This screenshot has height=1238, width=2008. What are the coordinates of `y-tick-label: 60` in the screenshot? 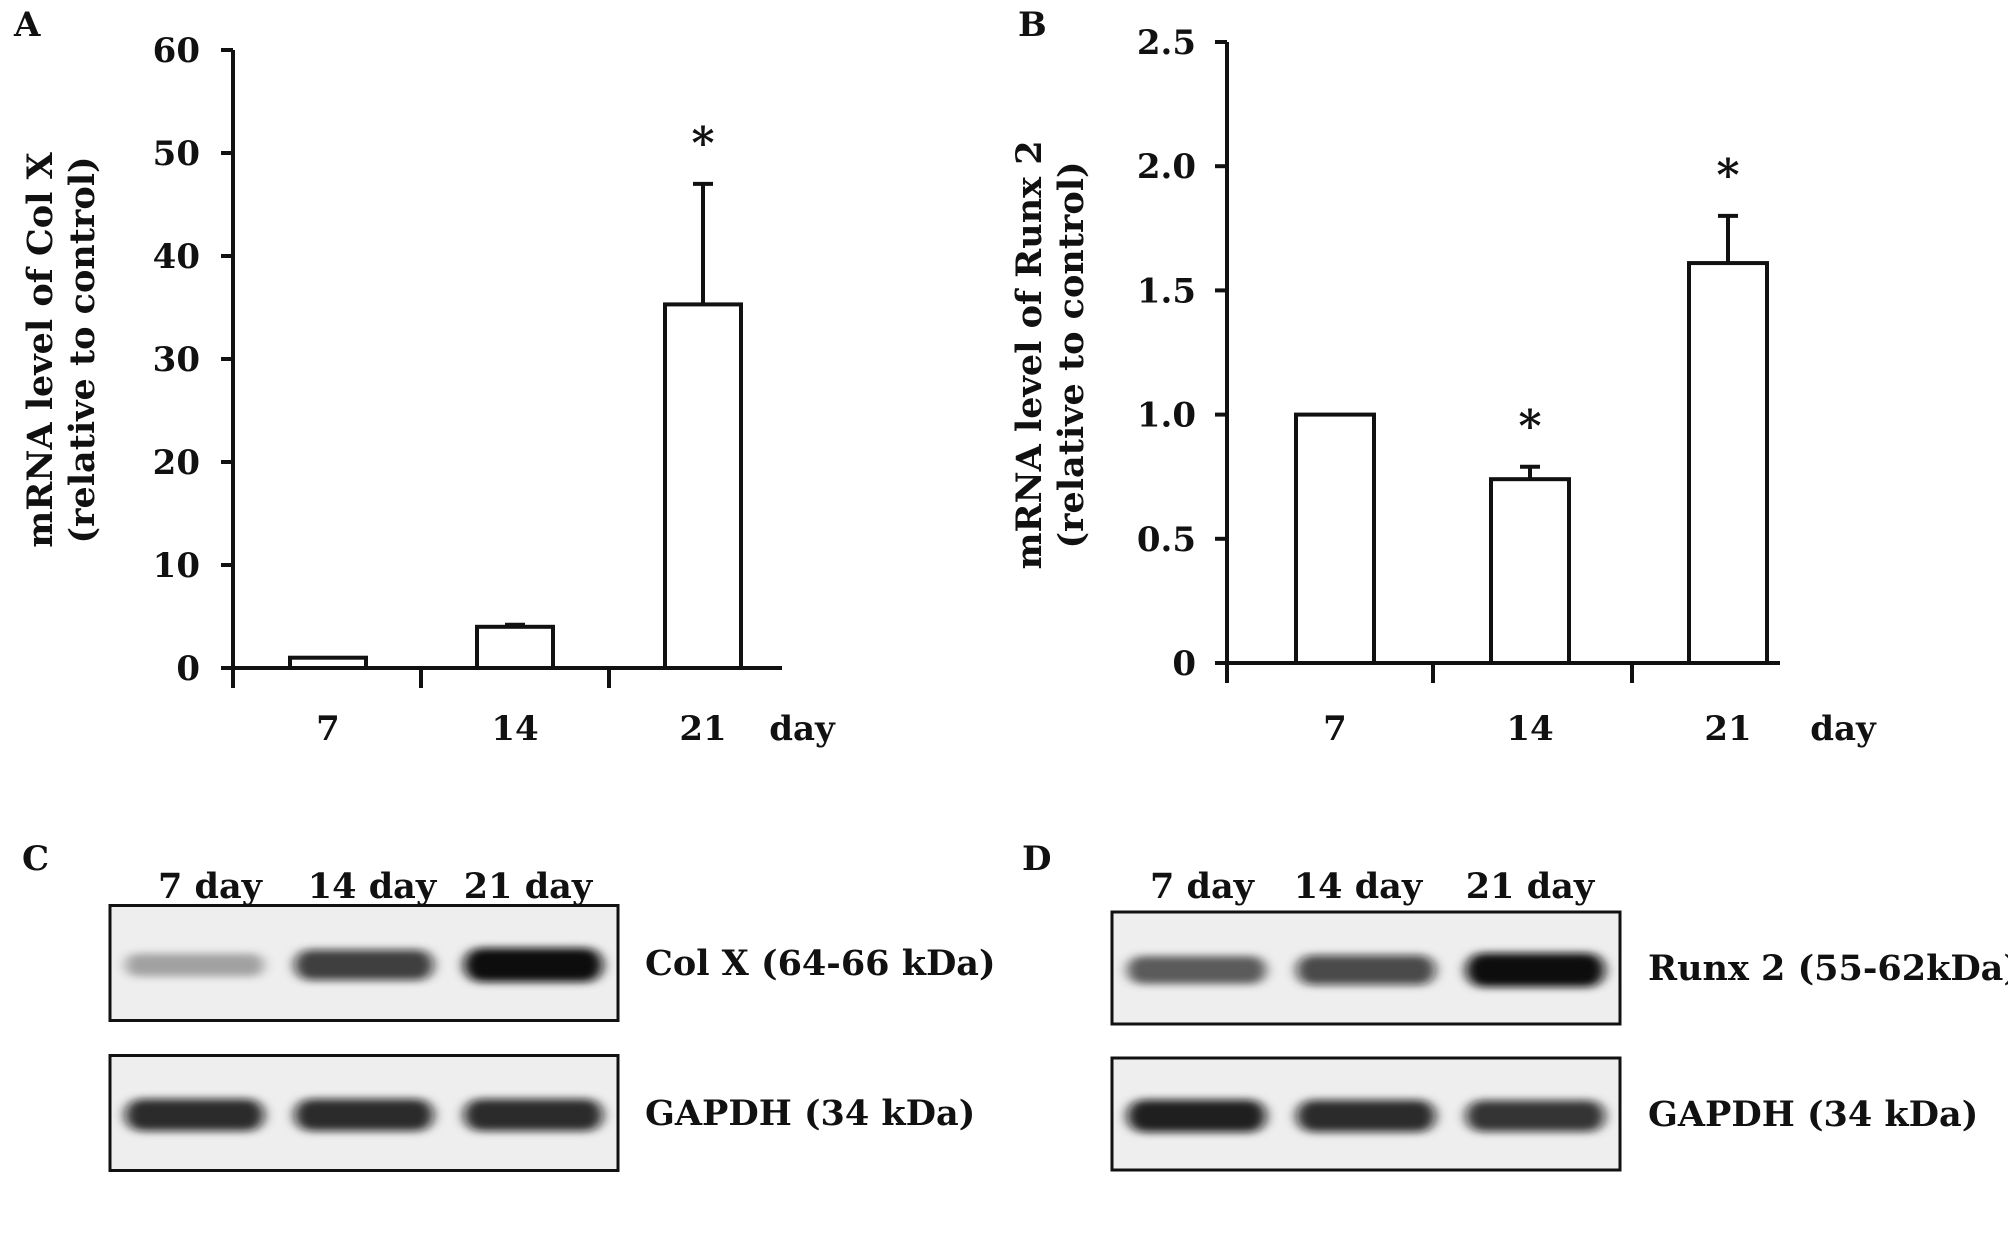 It's located at (176, 51).